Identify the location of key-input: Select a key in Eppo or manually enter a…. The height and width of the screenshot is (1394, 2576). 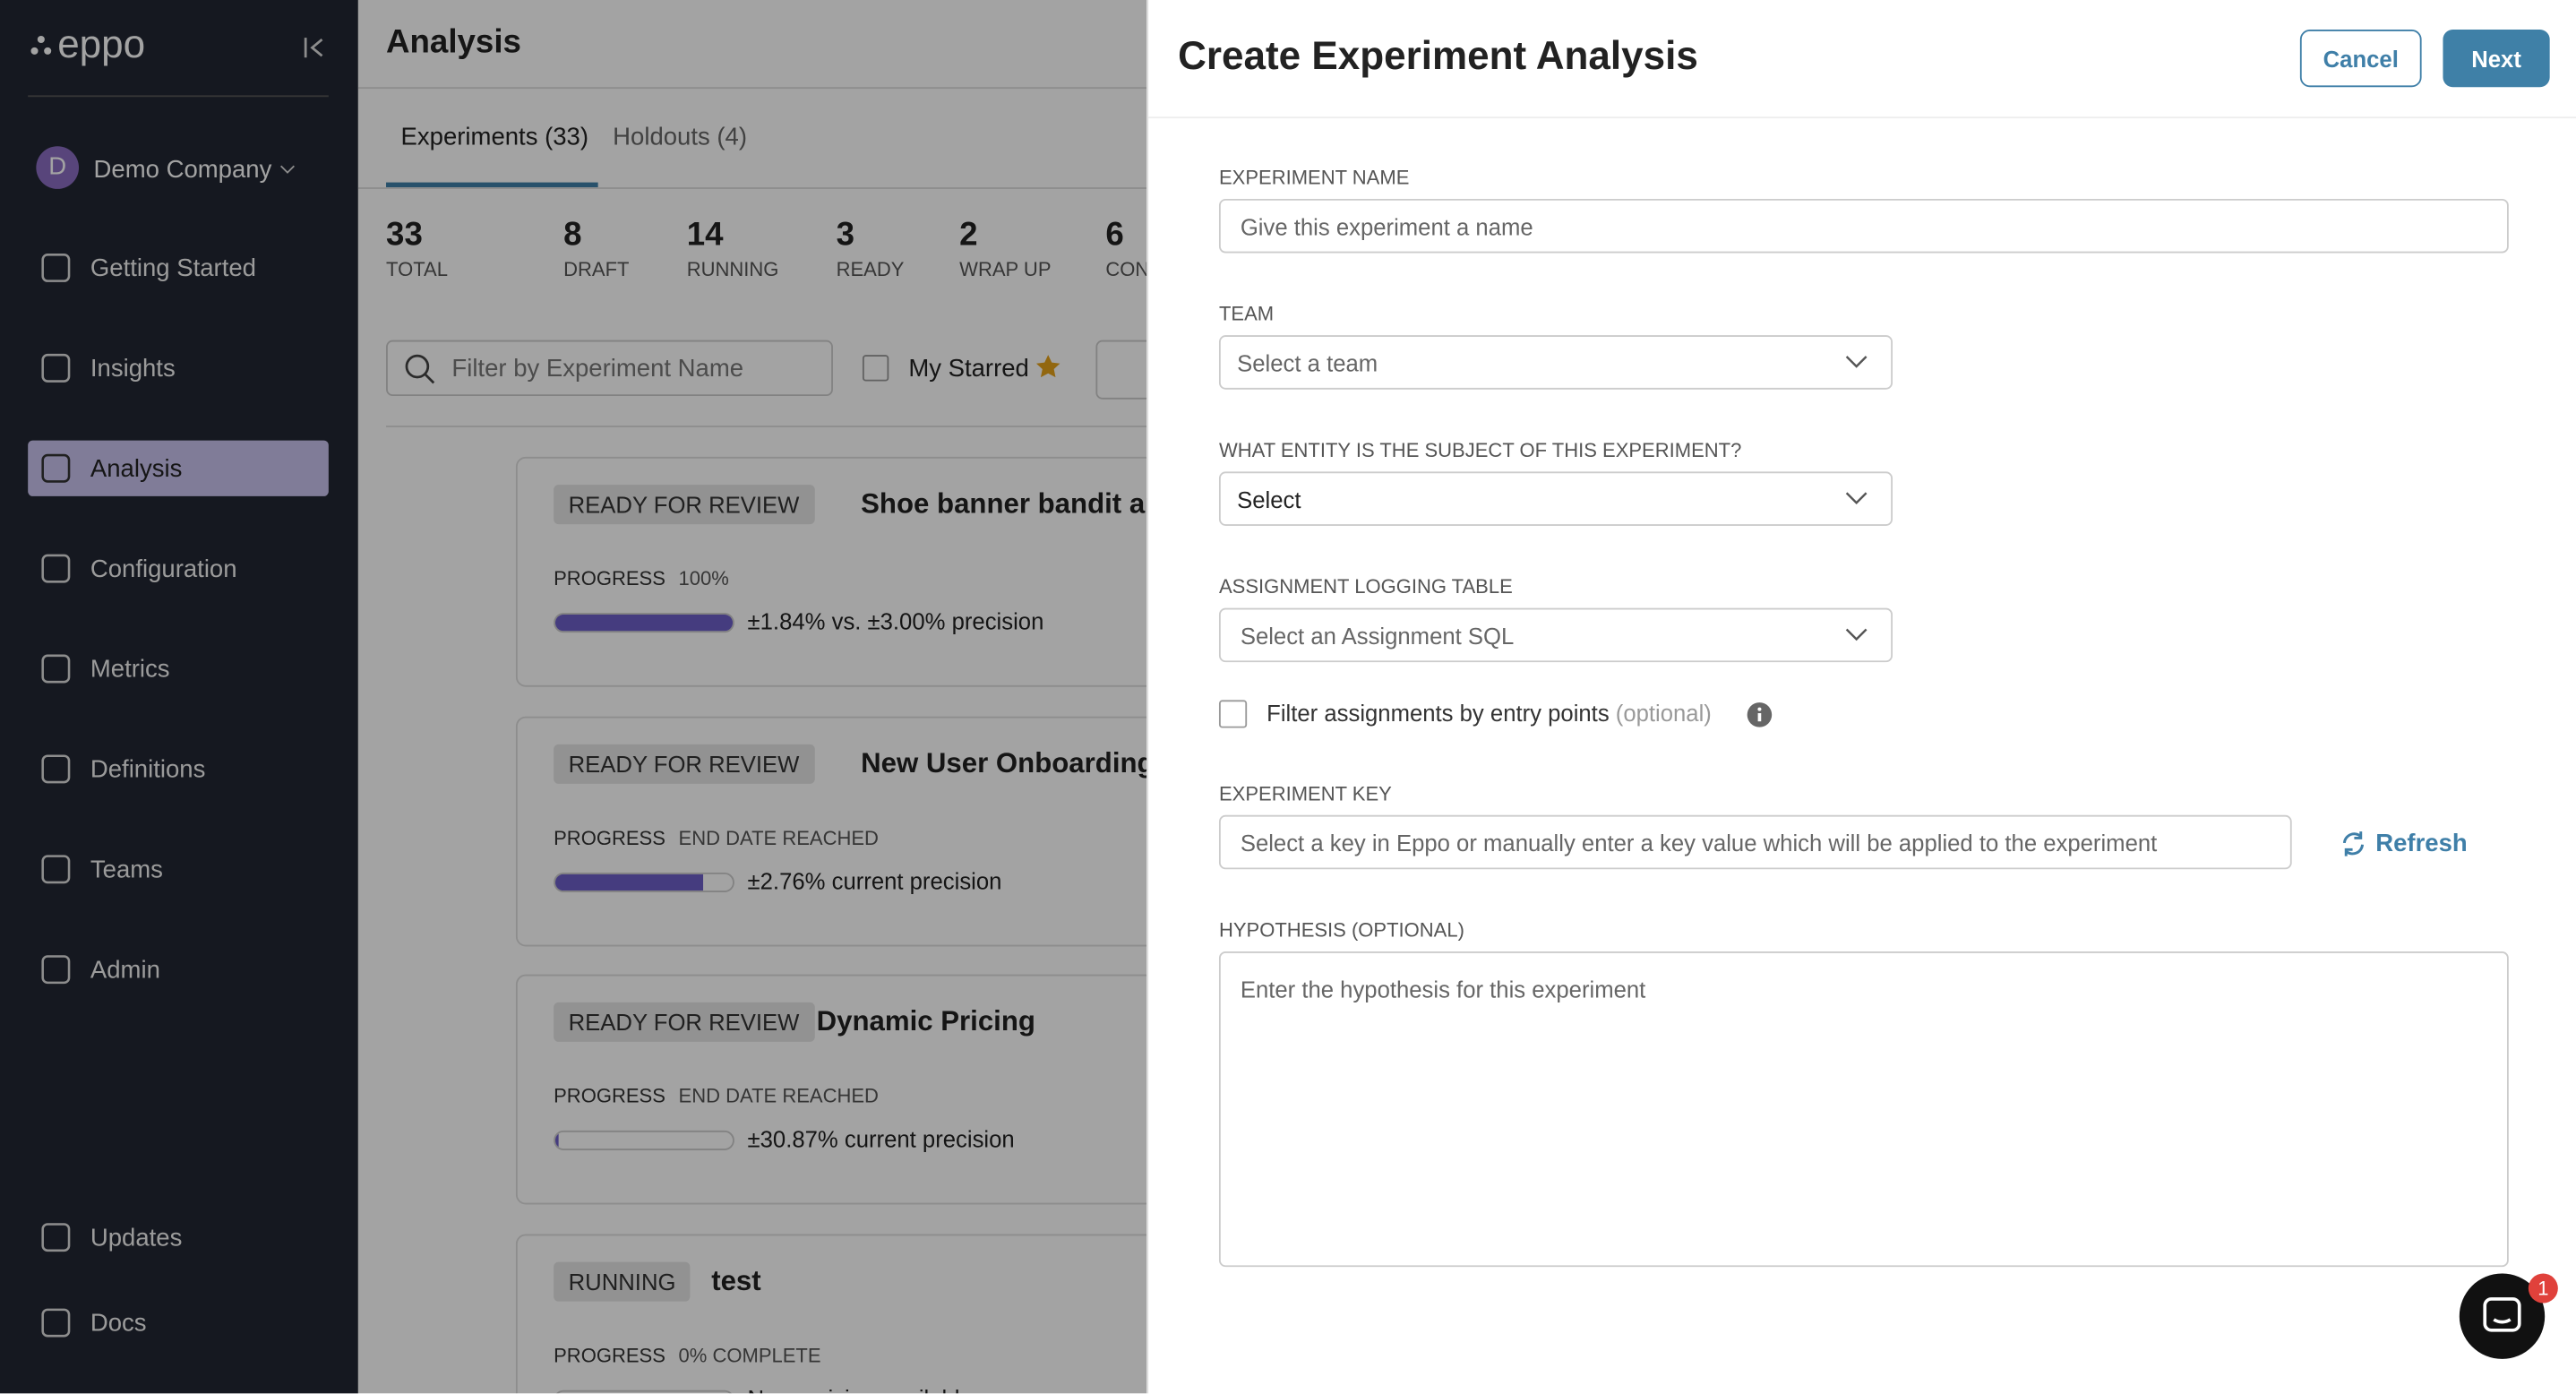
(1755, 842).